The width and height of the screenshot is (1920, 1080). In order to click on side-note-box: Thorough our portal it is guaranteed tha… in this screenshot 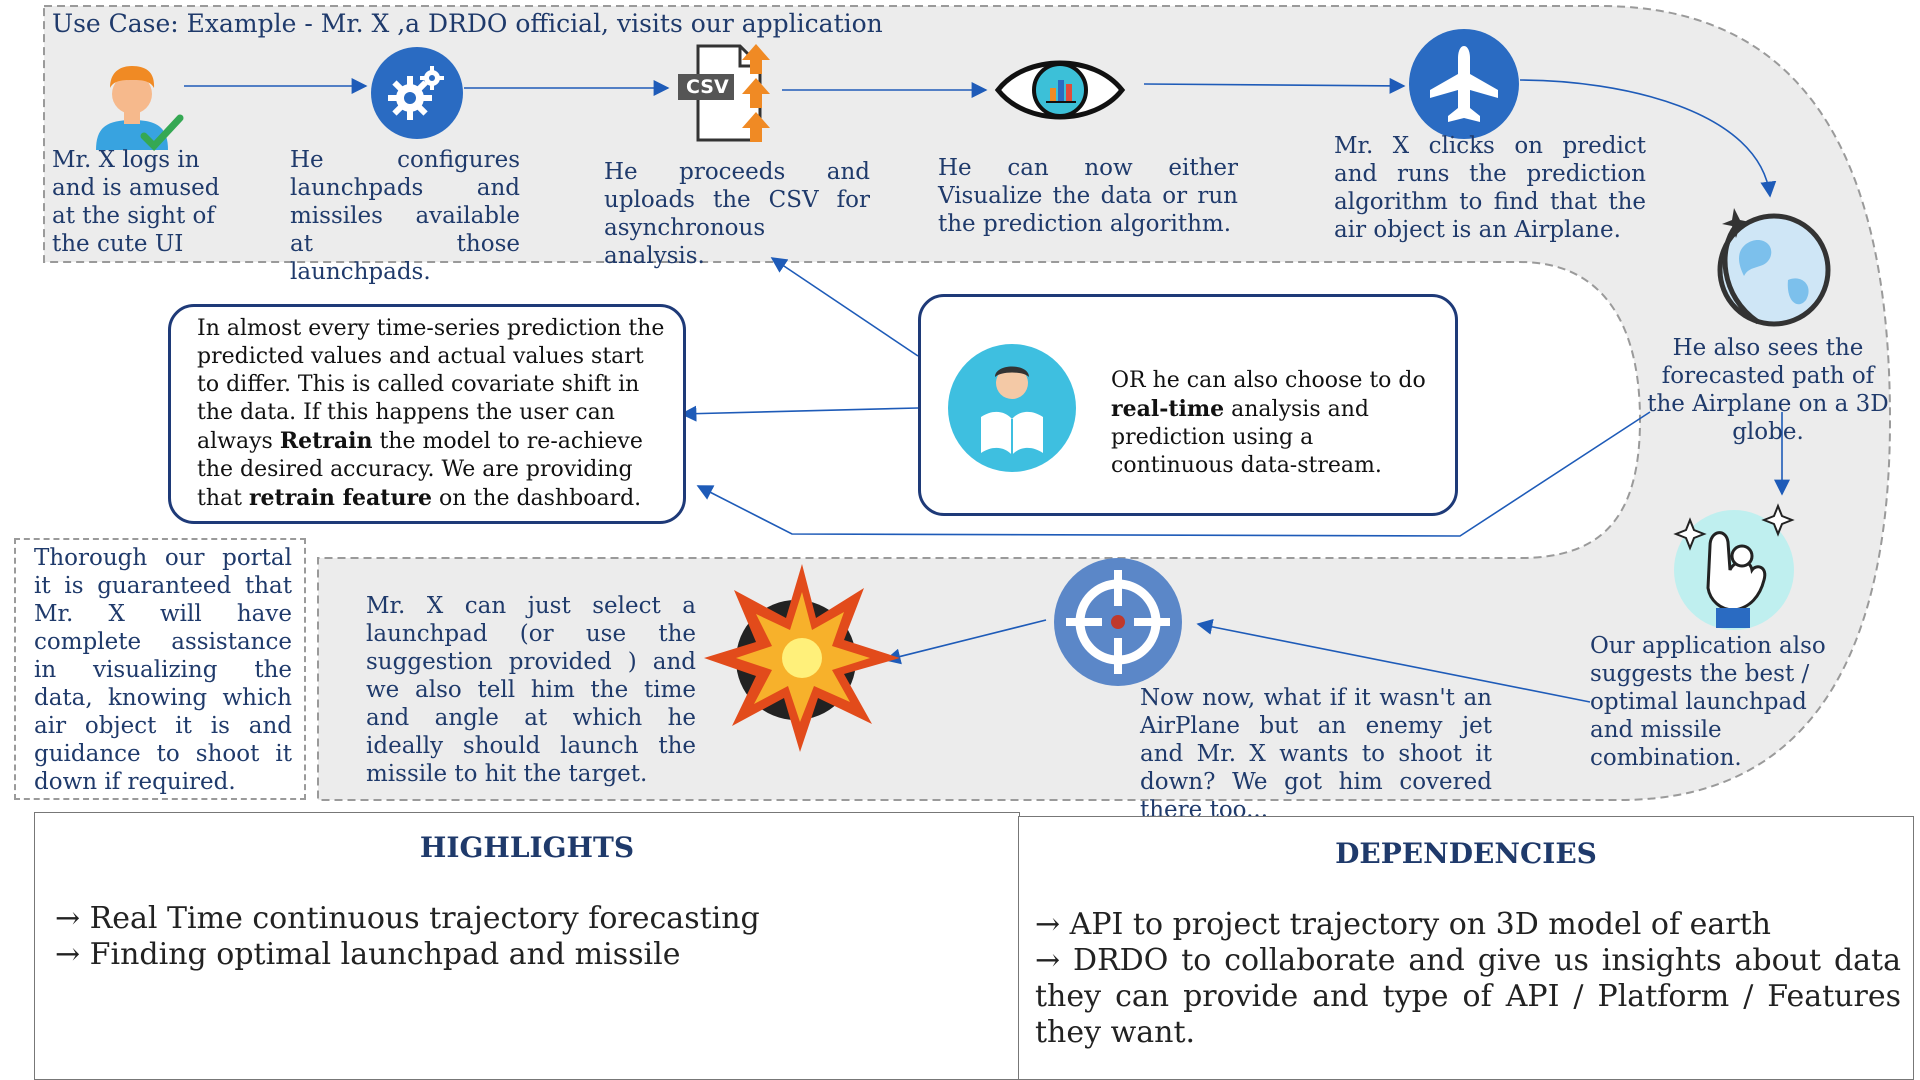, I will do `click(160, 669)`.